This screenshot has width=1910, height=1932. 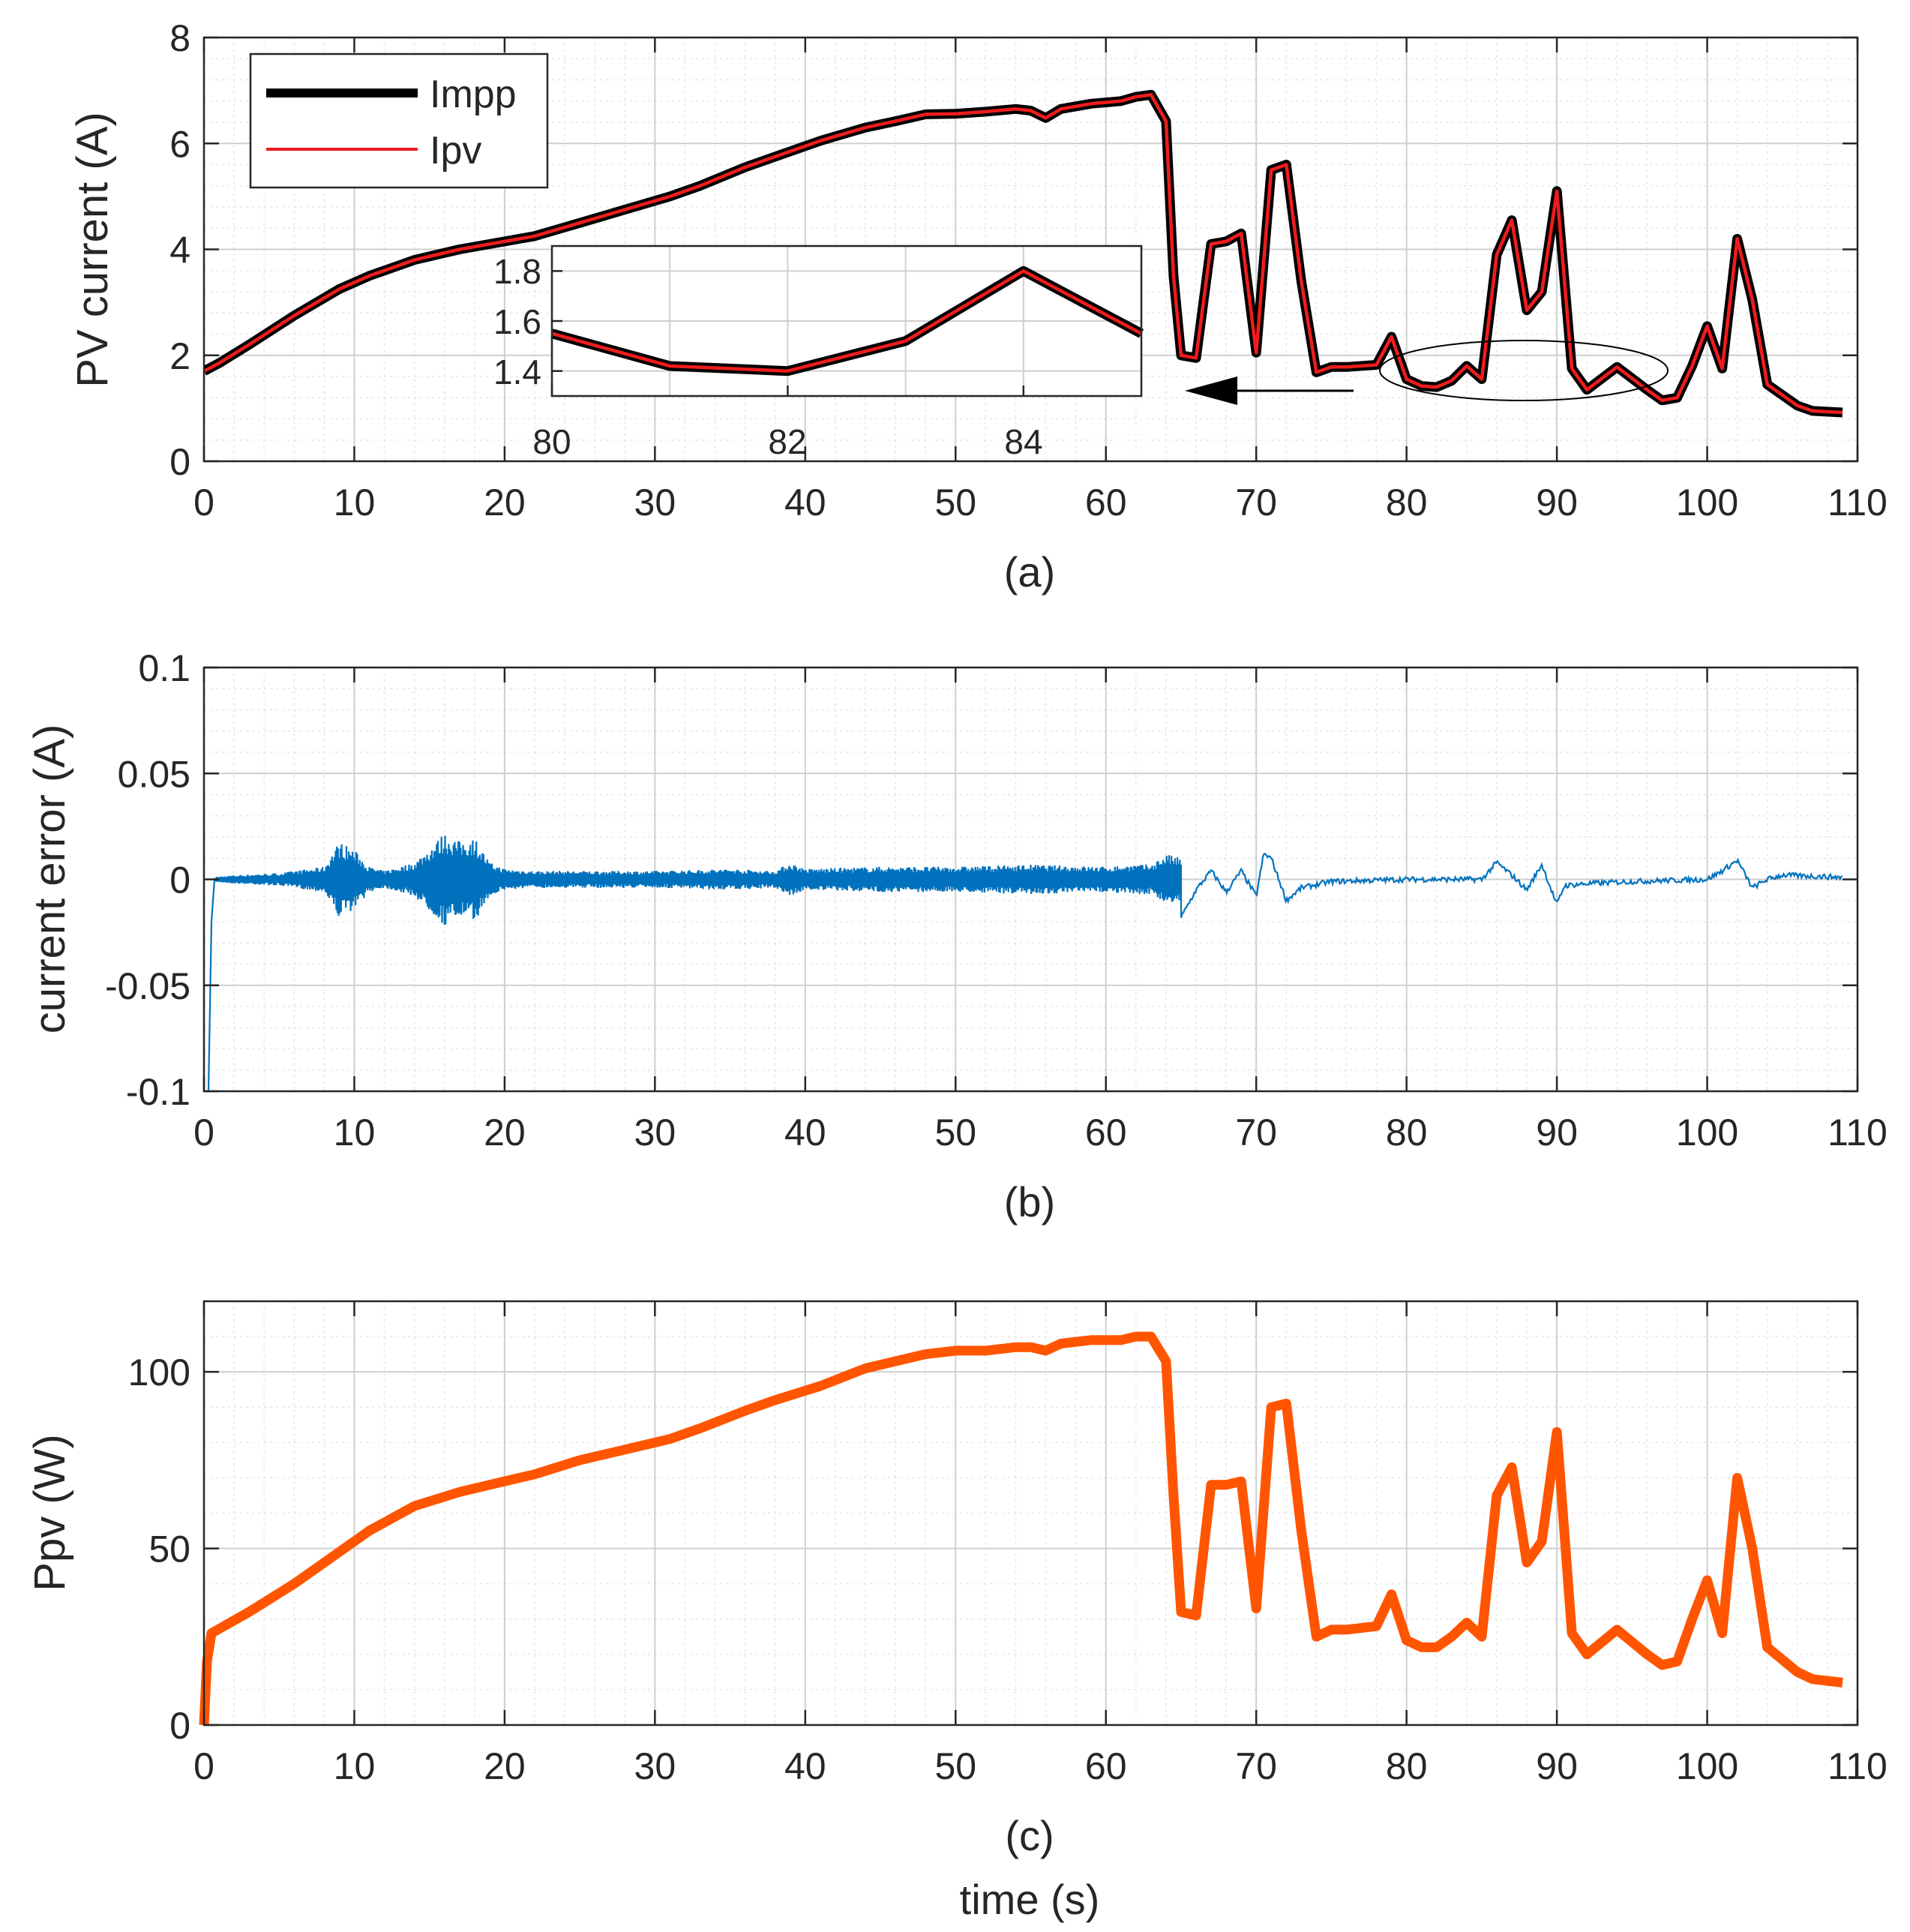 I want to click on panel-a-series, so click(x=1023, y=253).